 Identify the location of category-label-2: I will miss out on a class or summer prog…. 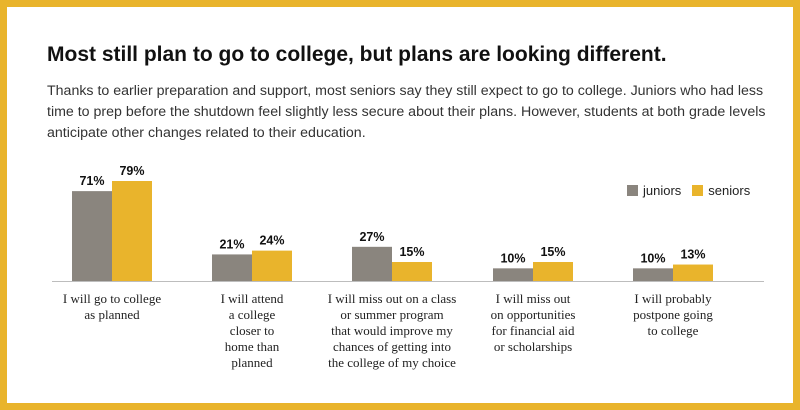
(392, 331).